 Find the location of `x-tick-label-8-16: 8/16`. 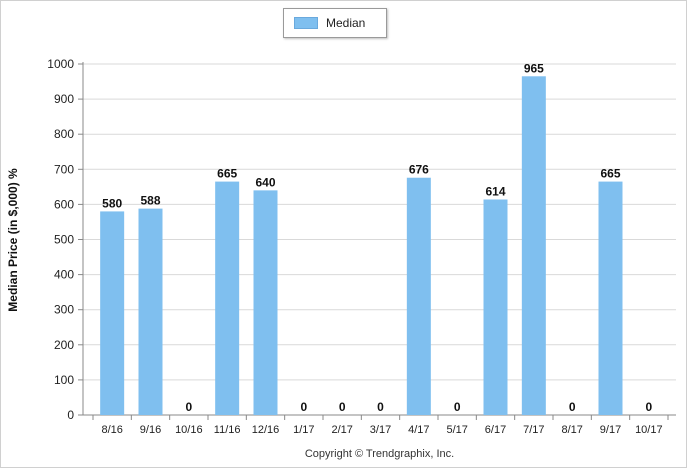

x-tick-label-8-16: 8/16 is located at coordinates (111, 430).